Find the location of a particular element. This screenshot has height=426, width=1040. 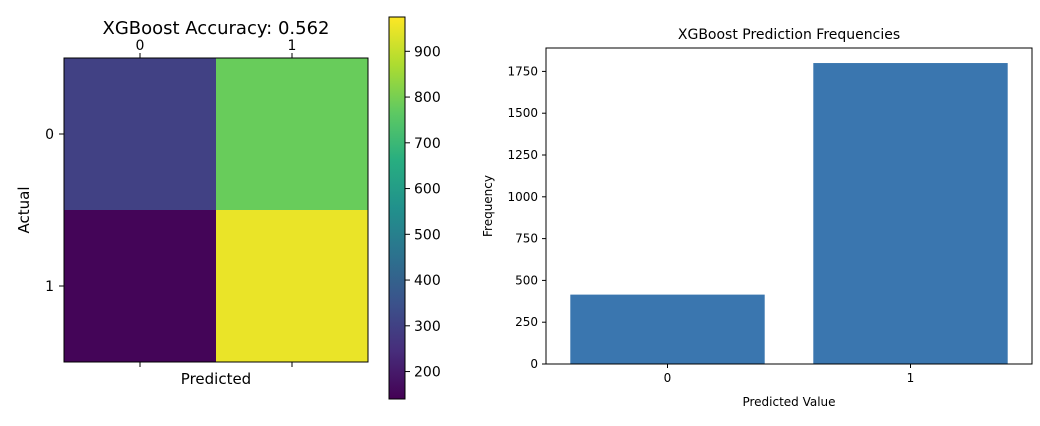

cm-y-tick-label: 0 is located at coordinates (49, 135).